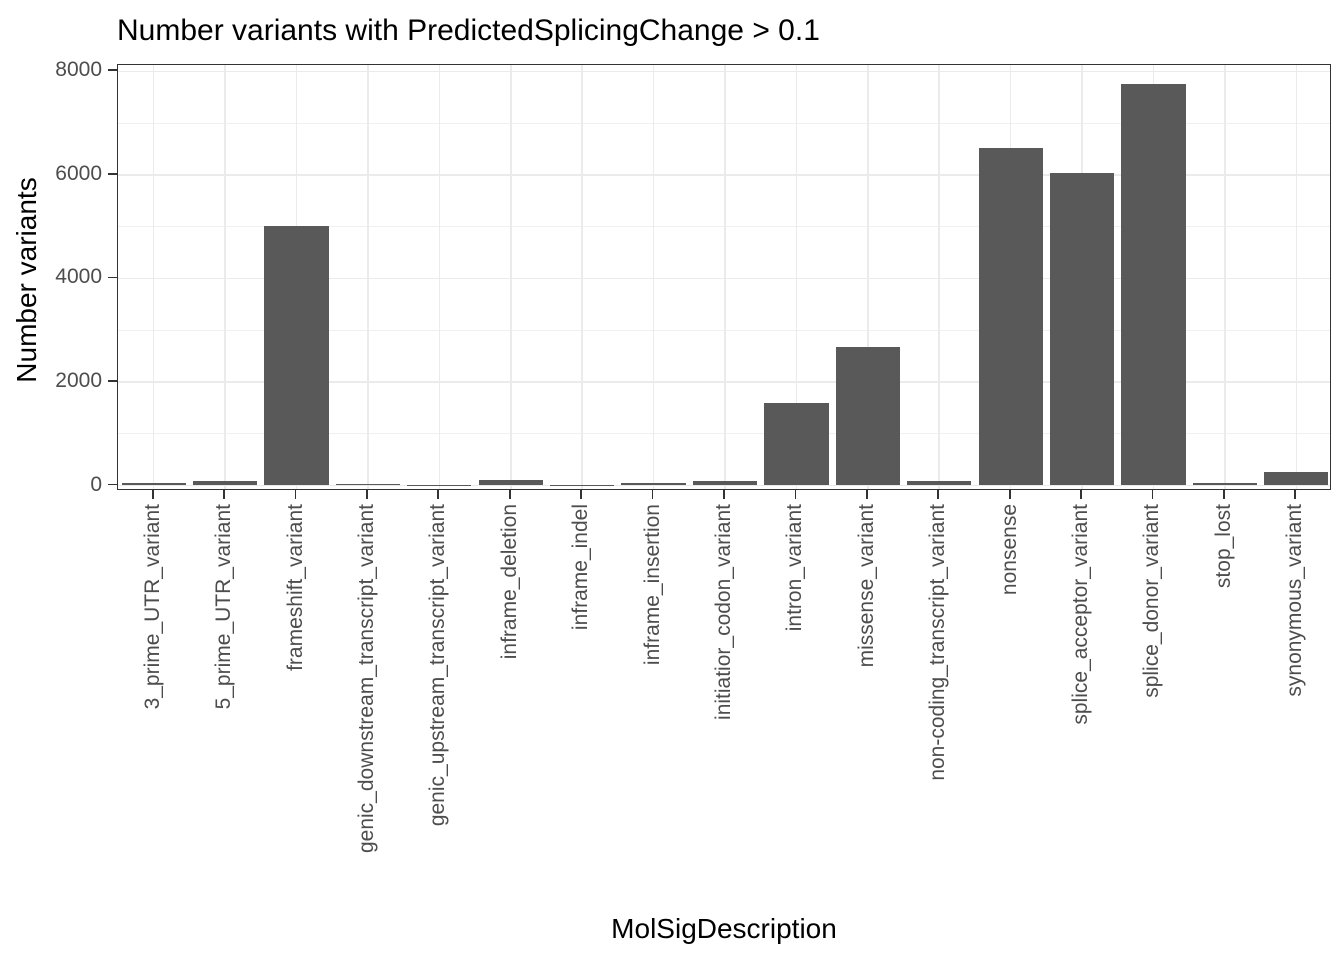 Image resolution: width=1344 pixels, height=960 pixels. I want to click on x-tick-label-text: inframe_deletion, so click(509, 582).